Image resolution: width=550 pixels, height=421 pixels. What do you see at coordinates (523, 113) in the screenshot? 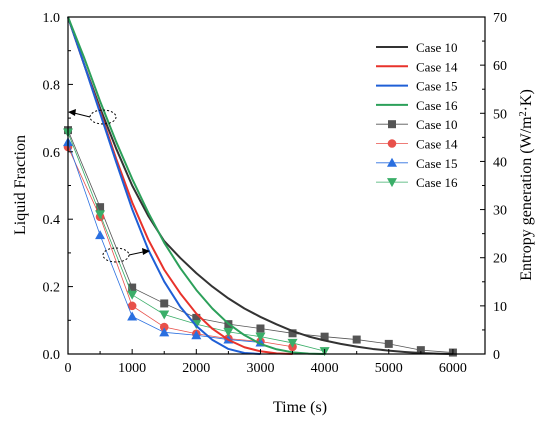
I see `right-y-axis-title-superscript: 2` at bounding box center [523, 113].